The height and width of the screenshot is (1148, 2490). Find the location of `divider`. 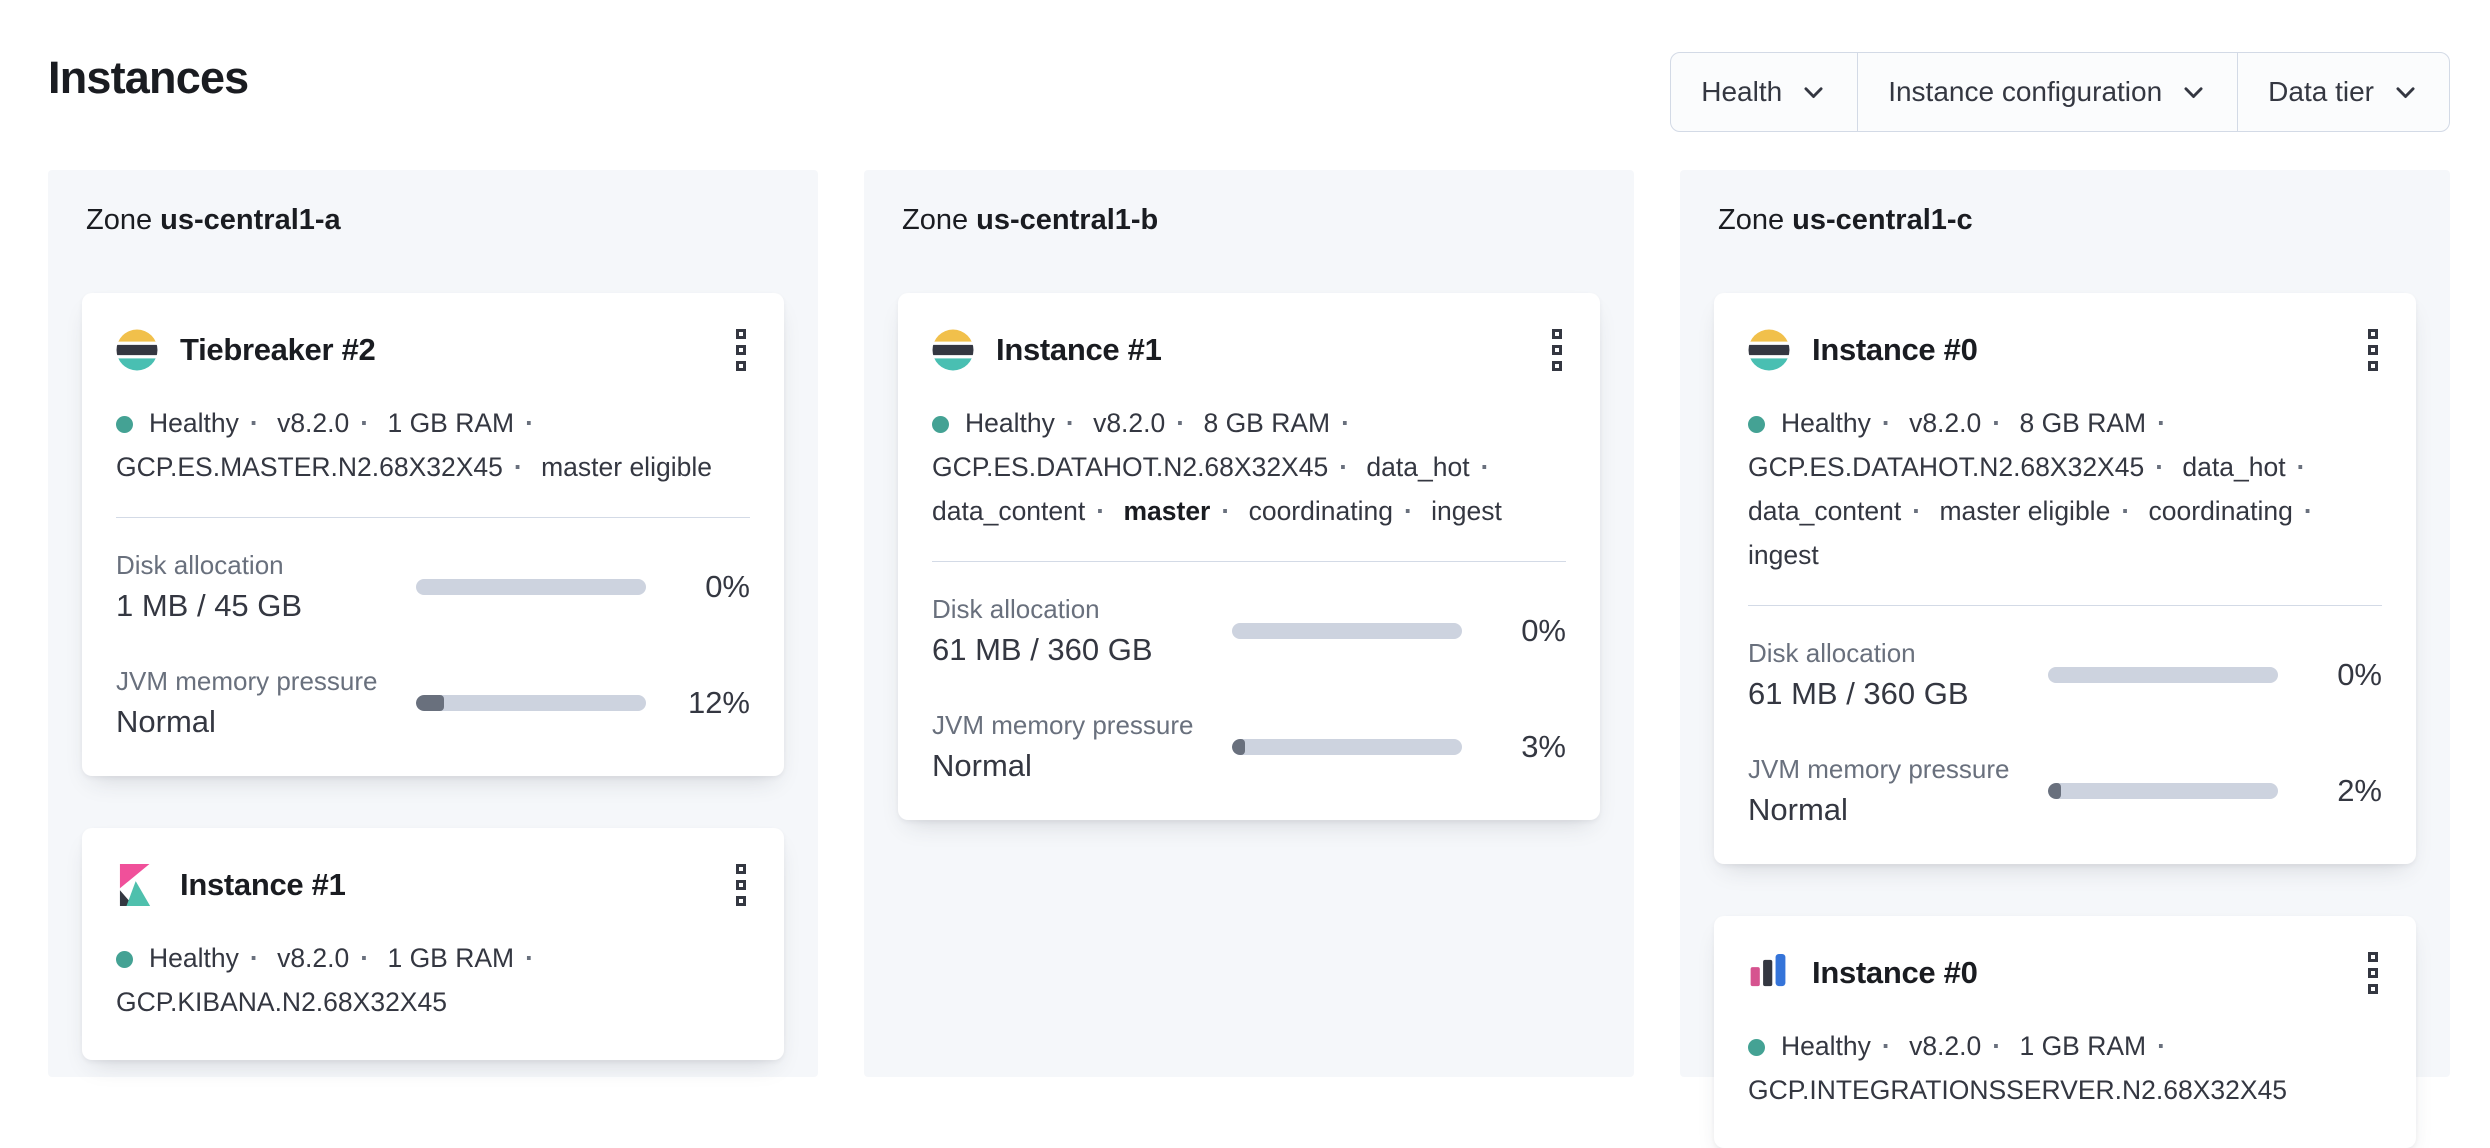

divider is located at coordinates (2065, 605).